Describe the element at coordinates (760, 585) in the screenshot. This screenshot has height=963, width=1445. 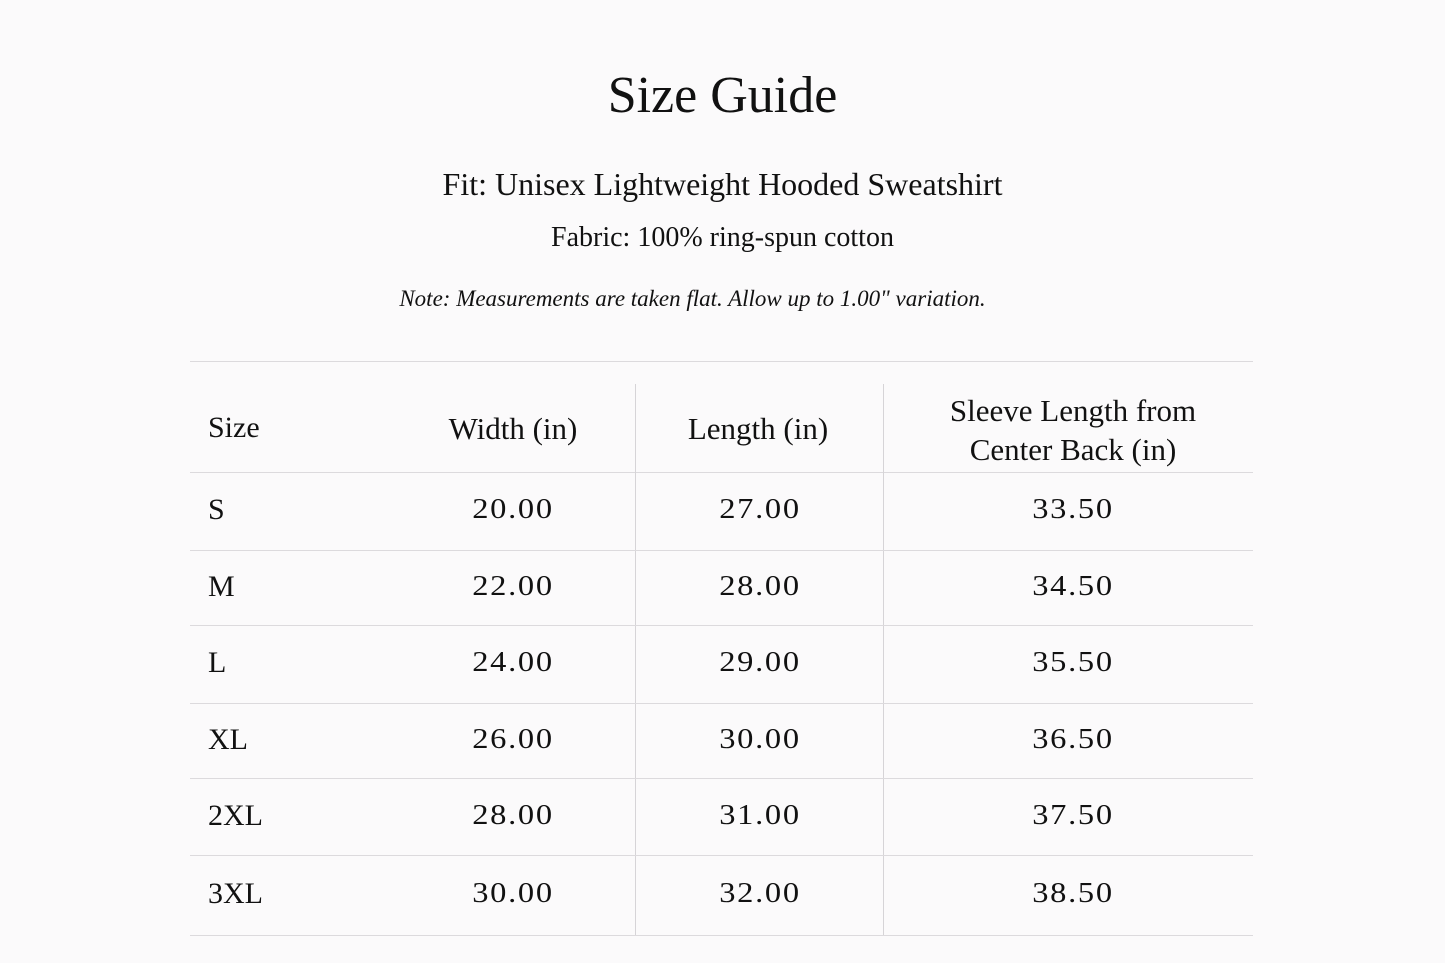
I see `cell-length: 28.00` at that location.